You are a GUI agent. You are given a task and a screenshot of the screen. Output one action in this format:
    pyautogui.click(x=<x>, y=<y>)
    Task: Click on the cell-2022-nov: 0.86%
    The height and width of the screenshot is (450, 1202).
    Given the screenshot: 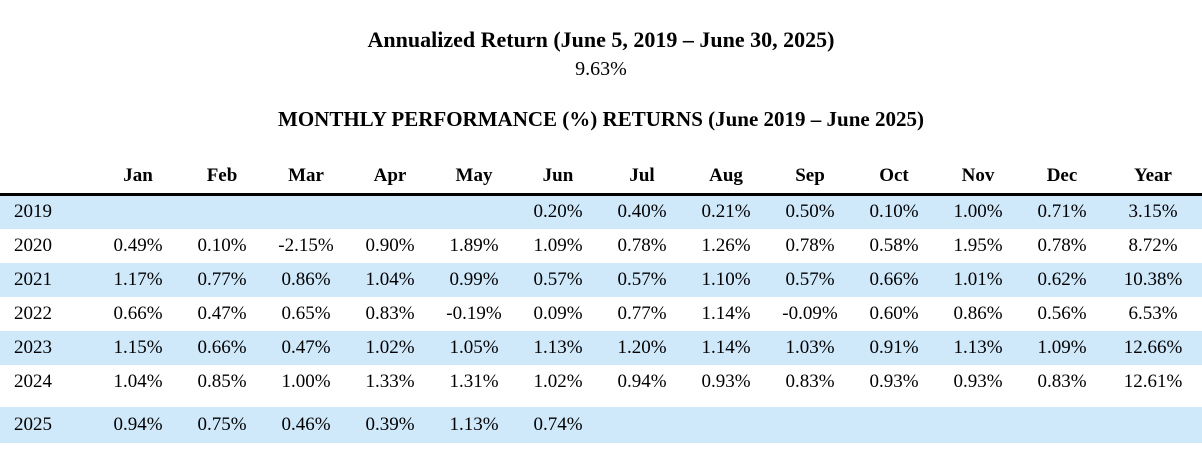 What is the action you would take?
    pyautogui.click(x=978, y=313)
    